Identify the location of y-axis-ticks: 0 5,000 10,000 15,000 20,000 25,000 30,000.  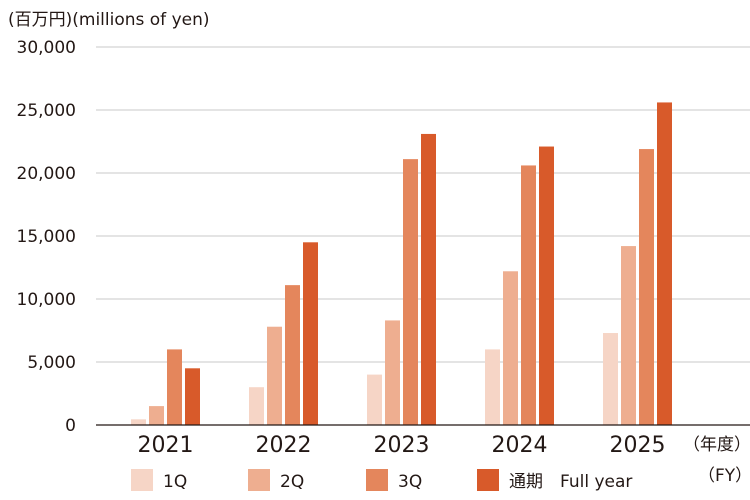
(46, 237).